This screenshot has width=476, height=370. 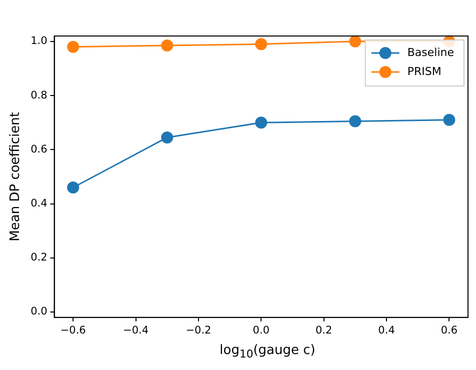 I want to click on y-tick-label: 1.0, so click(x=39, y=41).